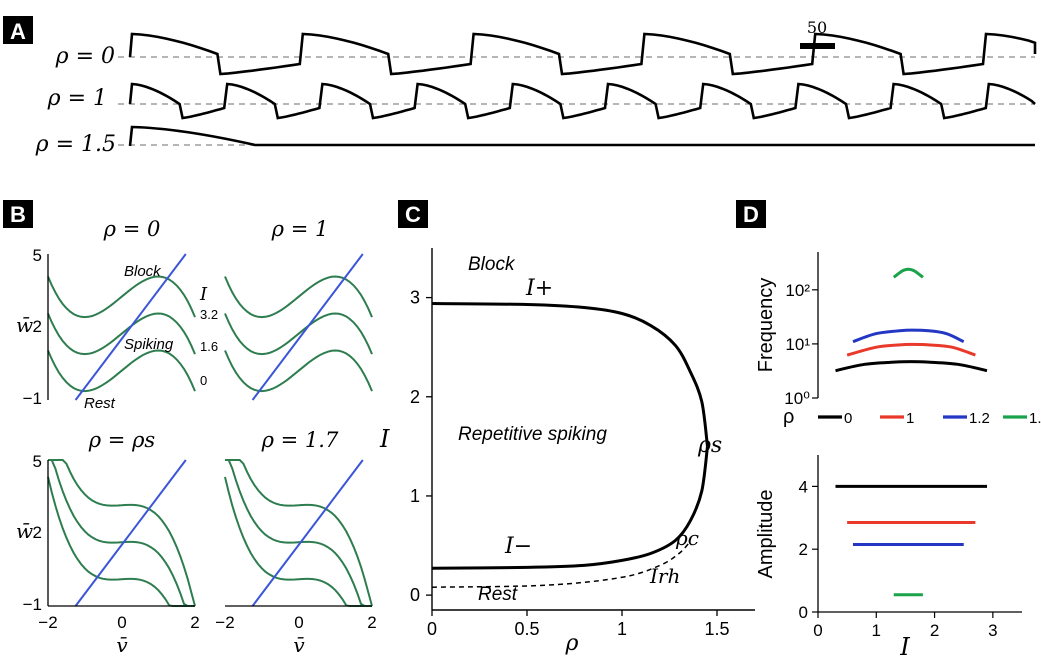 The width and height of the screenshot is (1041, 659). What do you see at coordinates (979, 418) in the screenshot?
I see `legend-entry-label: 1.2` at bounding box center [979, 418].